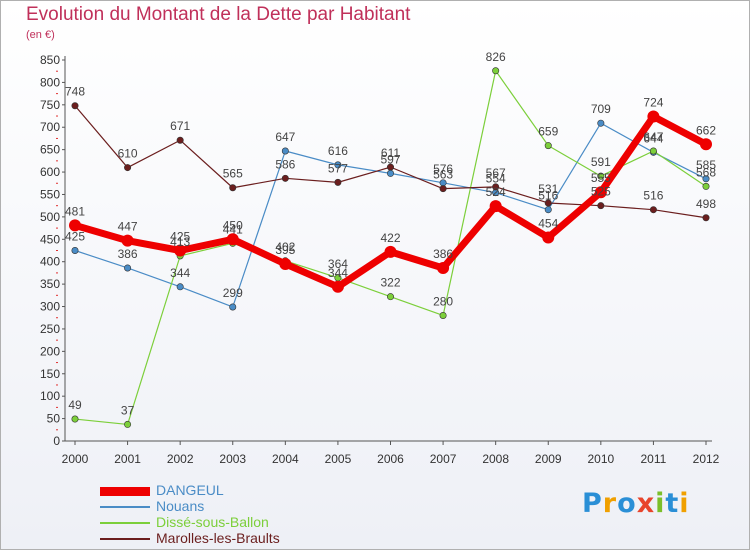 Image resolution: width=750 pixels, height=550 pixels. Describe the element at coordinates (390, 283) in the screenshot. I see `data-label: 322` at that location.